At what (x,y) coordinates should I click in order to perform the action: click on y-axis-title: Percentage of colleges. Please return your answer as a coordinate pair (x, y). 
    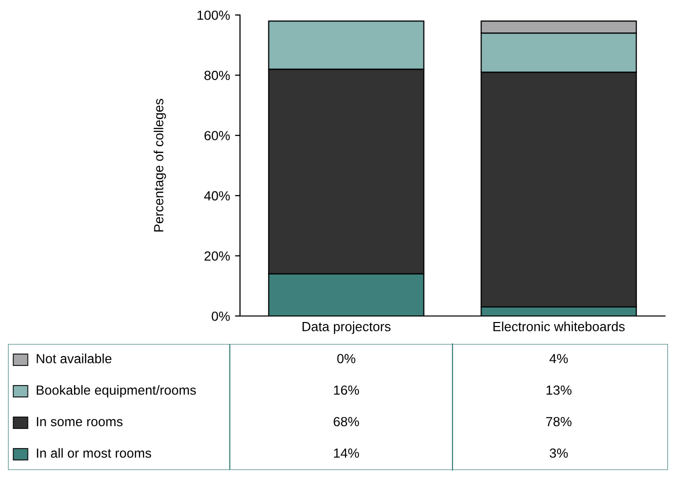
    Looking at the image, I should click on (160, 165).